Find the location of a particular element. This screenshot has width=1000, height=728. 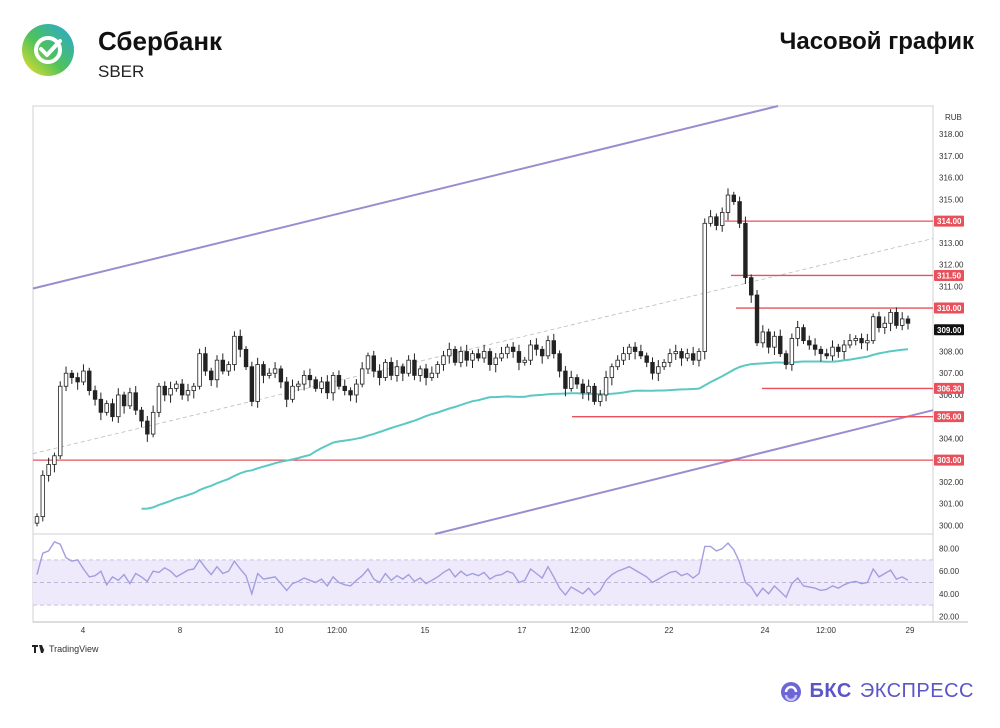

level-tag-label: 305.00 is located at coordinates (949, 417).